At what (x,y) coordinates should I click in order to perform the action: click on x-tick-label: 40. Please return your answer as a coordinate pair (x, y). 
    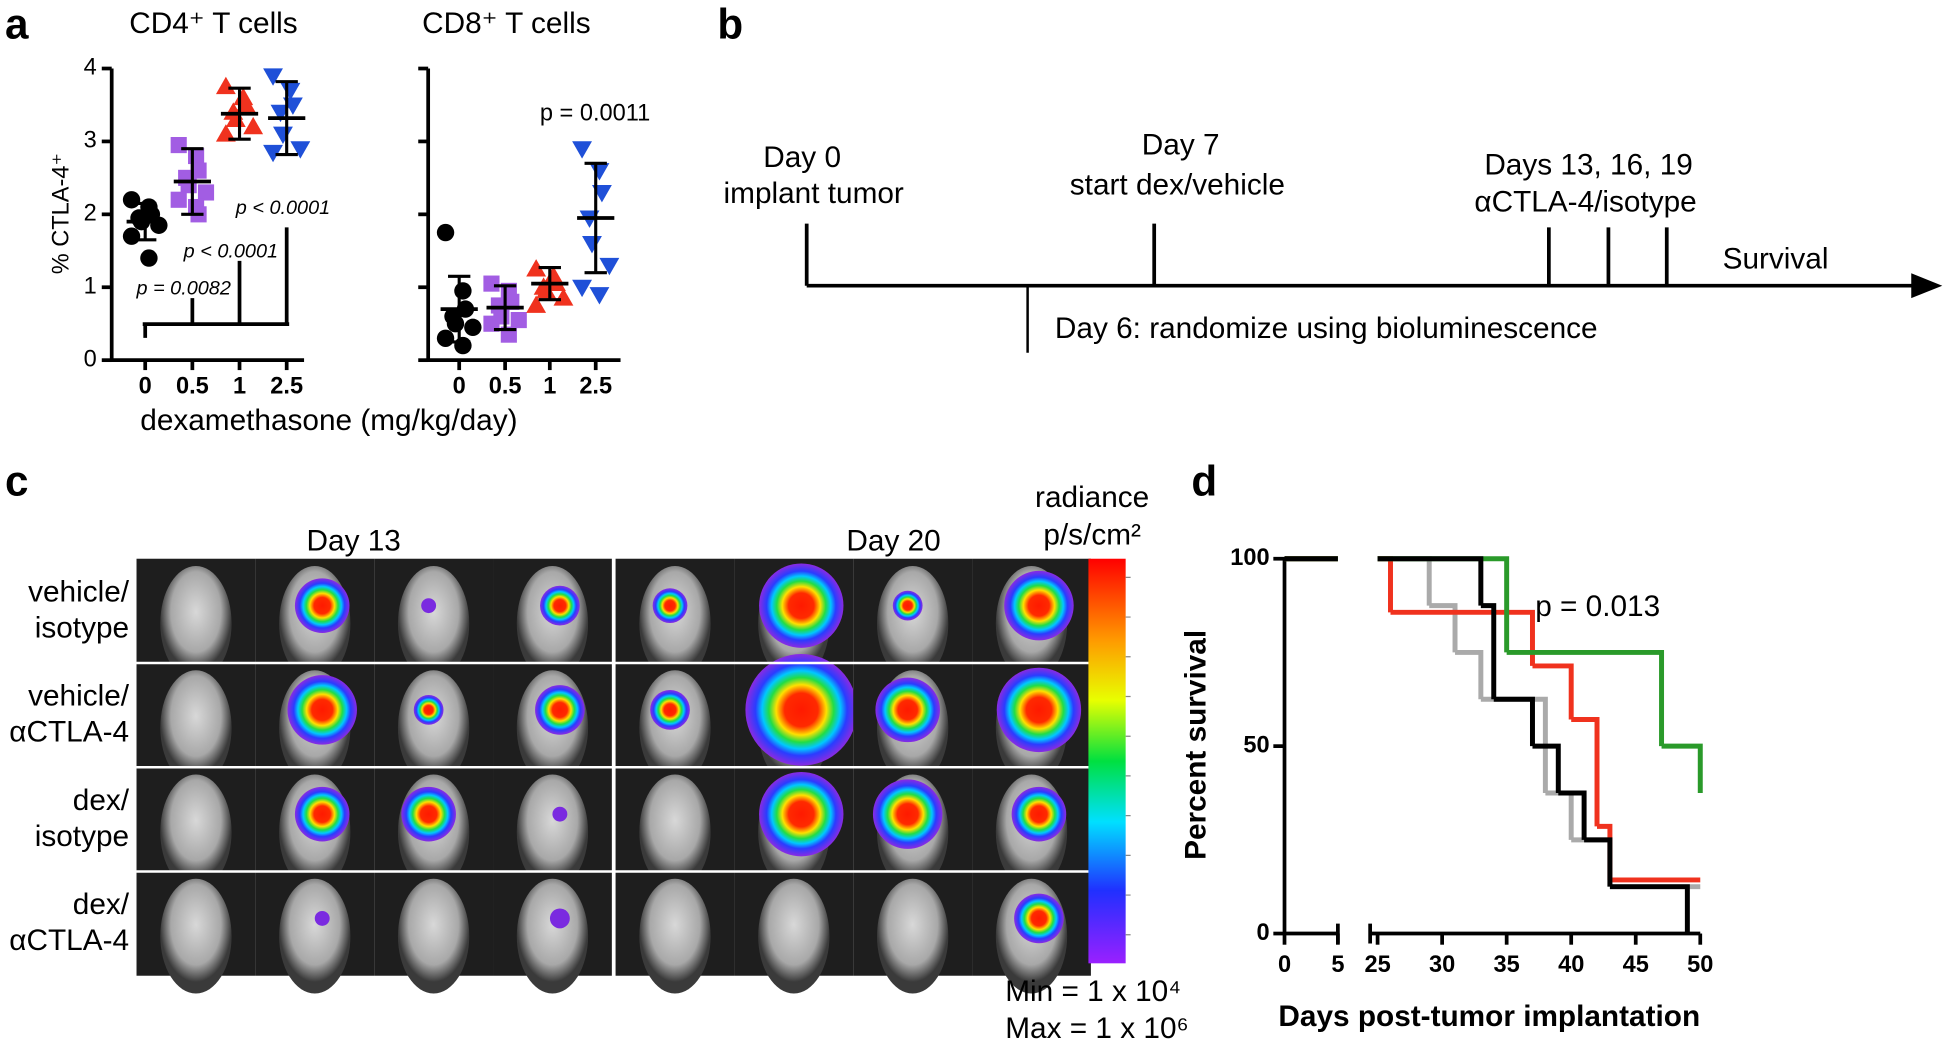
    Looking at the image, I should click on (1571, 964).